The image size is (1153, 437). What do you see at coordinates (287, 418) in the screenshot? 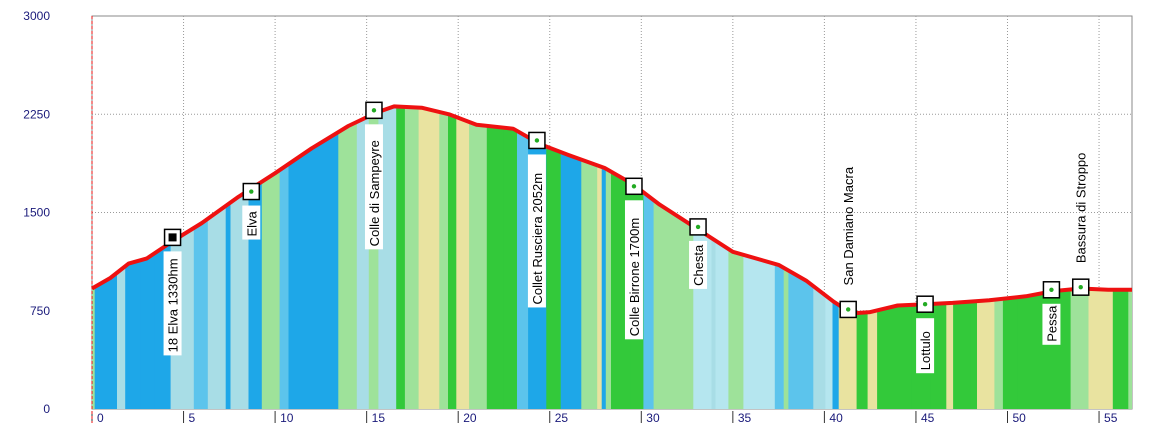
I see `x-tick-label: 10` at bounding box center [287, 418].